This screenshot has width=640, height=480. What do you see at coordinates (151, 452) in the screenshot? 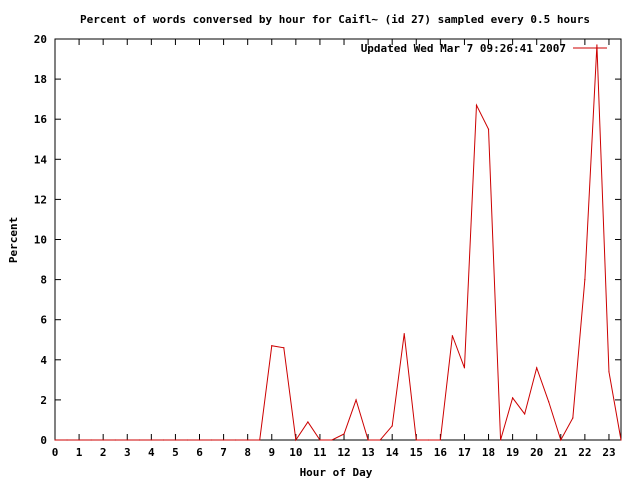
I see `x-tick-label: 4` at bounding box center [151, 452].